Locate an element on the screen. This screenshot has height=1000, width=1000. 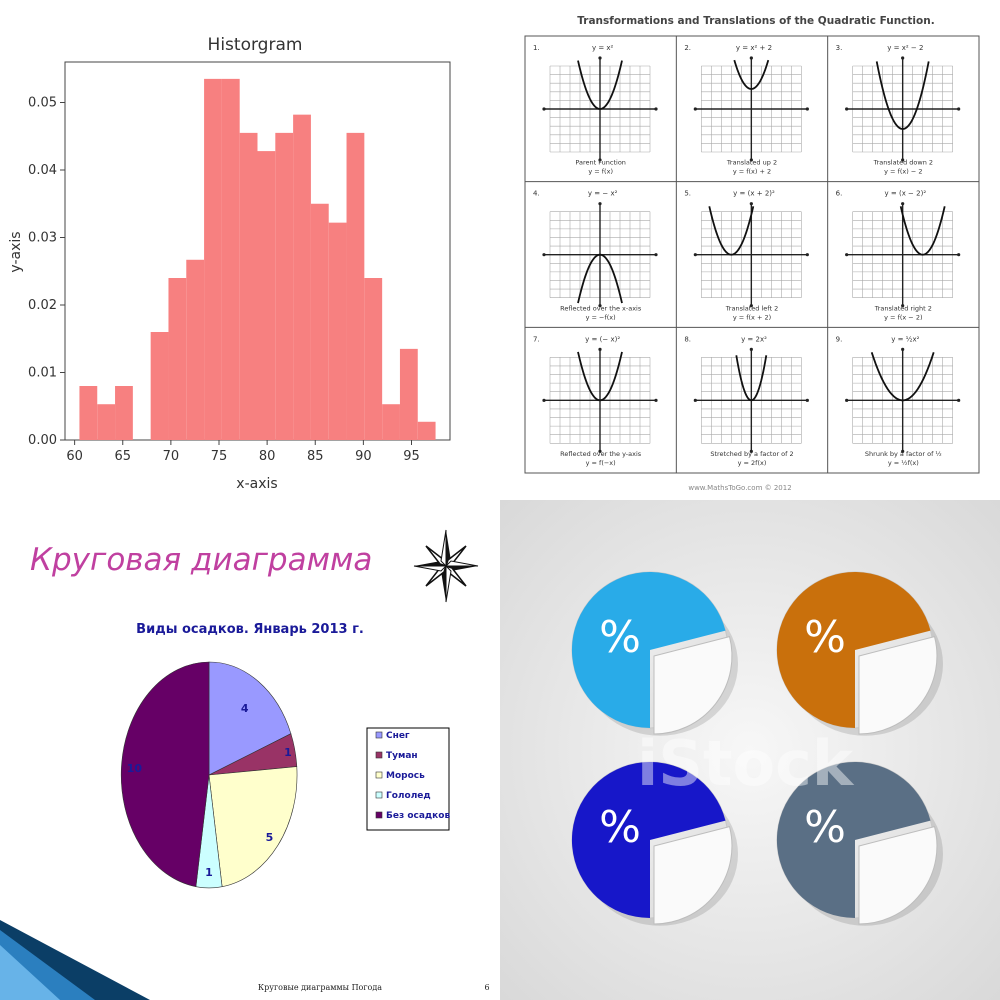
legend-label: Без осадков is located at coordinates (418, 816).